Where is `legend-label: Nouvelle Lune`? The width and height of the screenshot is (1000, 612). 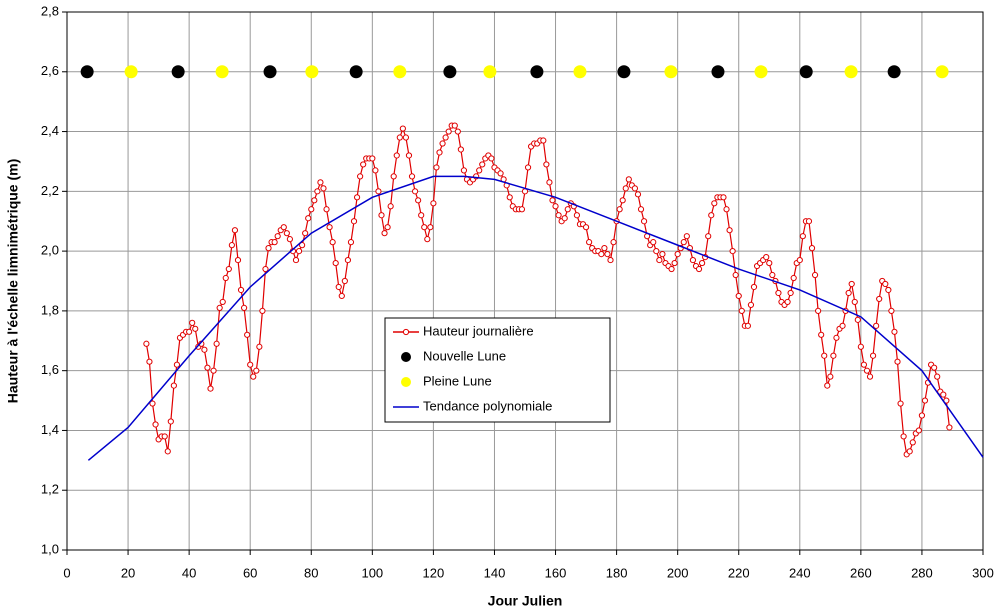
legend-label: Nouvelle Lune is located at coordinates (464, 355).